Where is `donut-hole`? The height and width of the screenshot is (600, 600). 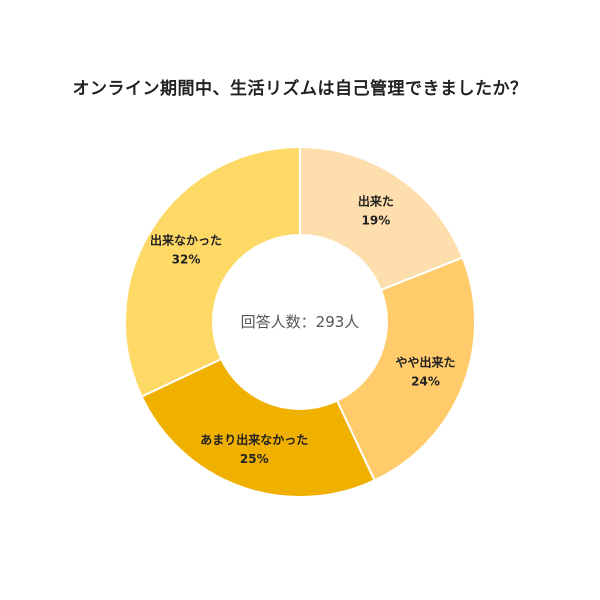
donut-hole is located at coordinates (300, 322).